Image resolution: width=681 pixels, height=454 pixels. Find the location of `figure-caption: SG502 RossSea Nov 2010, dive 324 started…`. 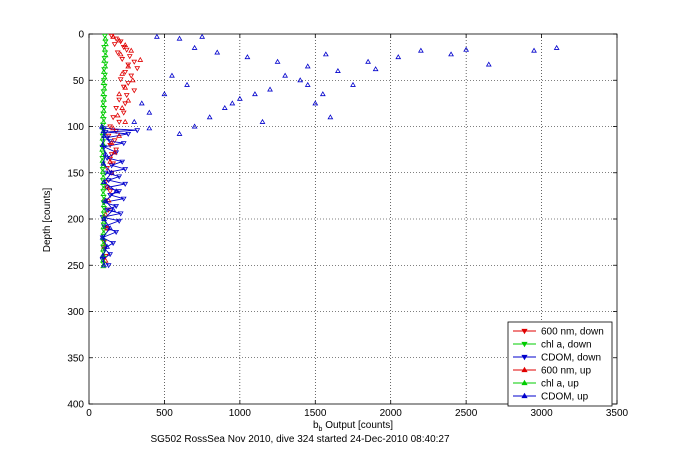

figure-caption: SG502 RossSea Nov 2010, dive 324 started… is located at coordinates (300, 439).